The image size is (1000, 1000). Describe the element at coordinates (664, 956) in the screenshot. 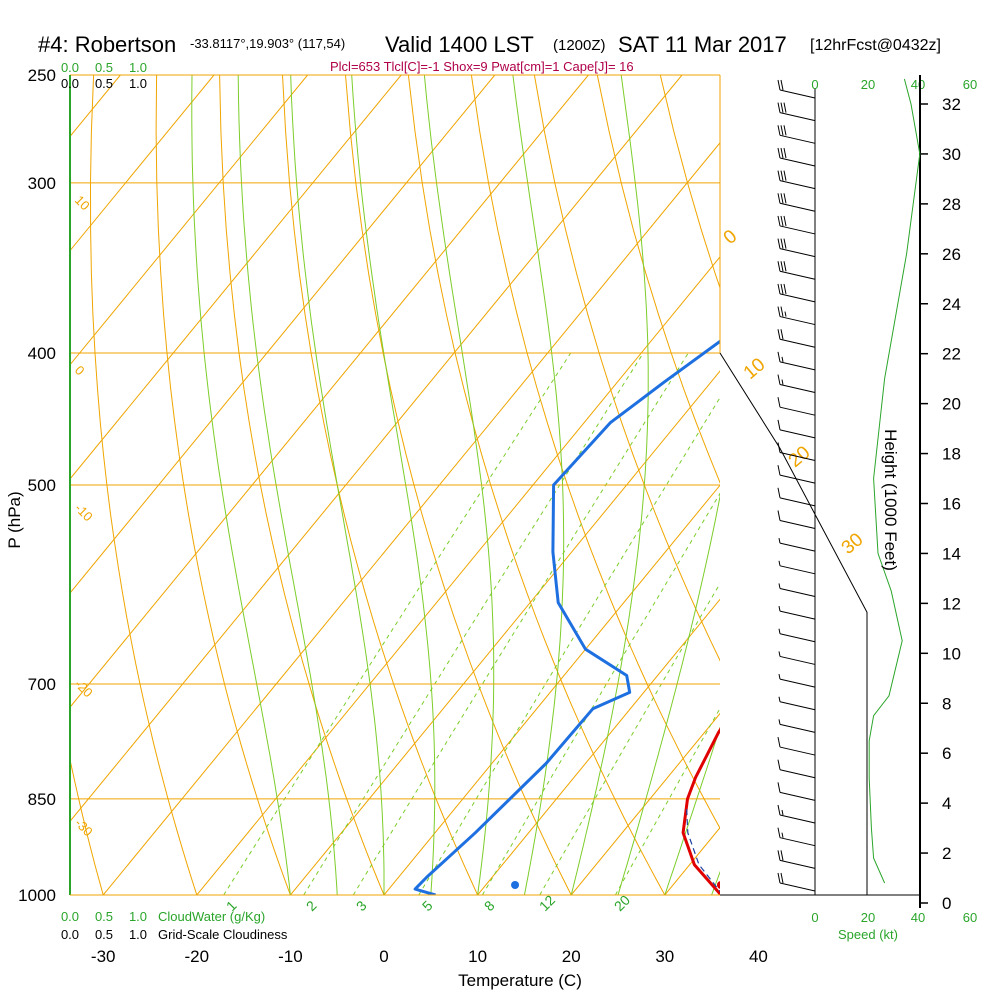

I see `temperature-tick-label: 30` at that location.